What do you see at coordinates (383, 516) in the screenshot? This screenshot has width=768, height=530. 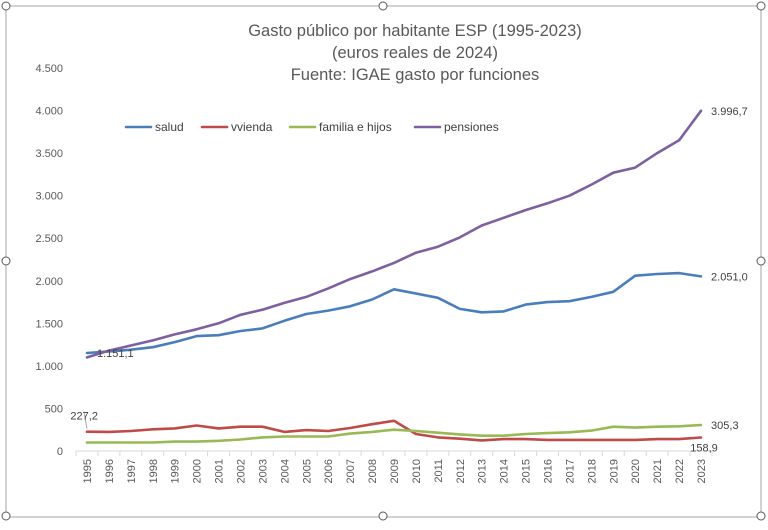 I see `resize-handle-bottom-middle` at bounding box center [383, 516].